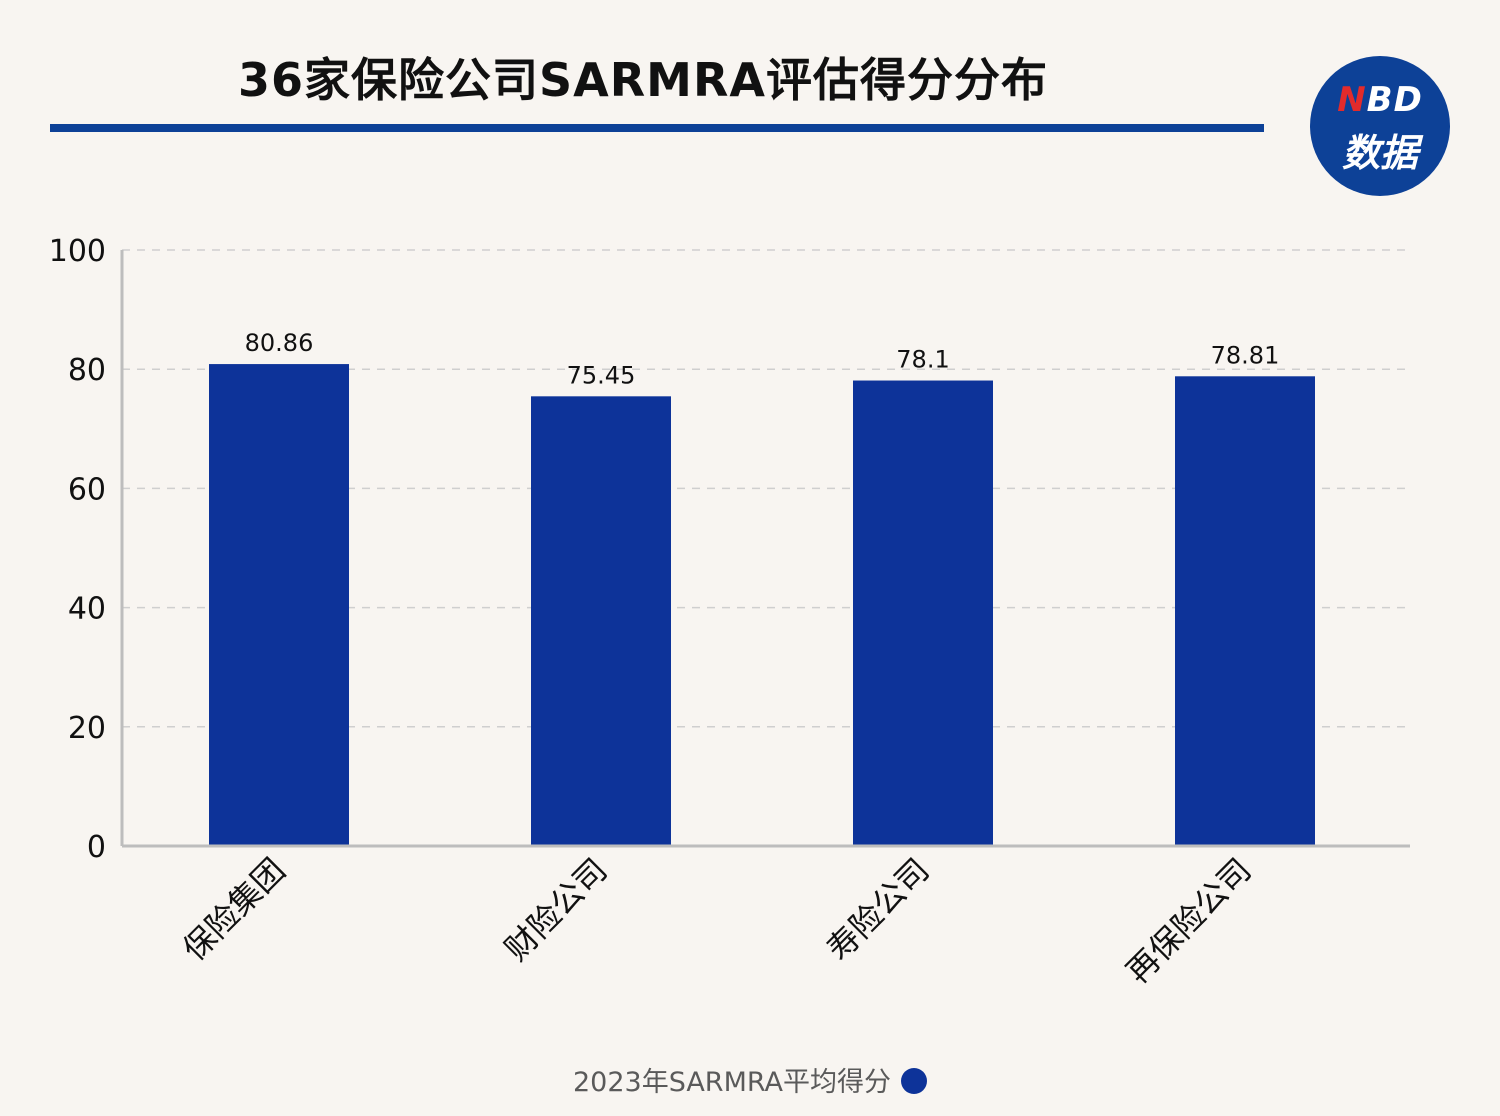  Describe the element at coordinates (96, 847) in the screenshot. I see `y-tick-label: 0` at that location.